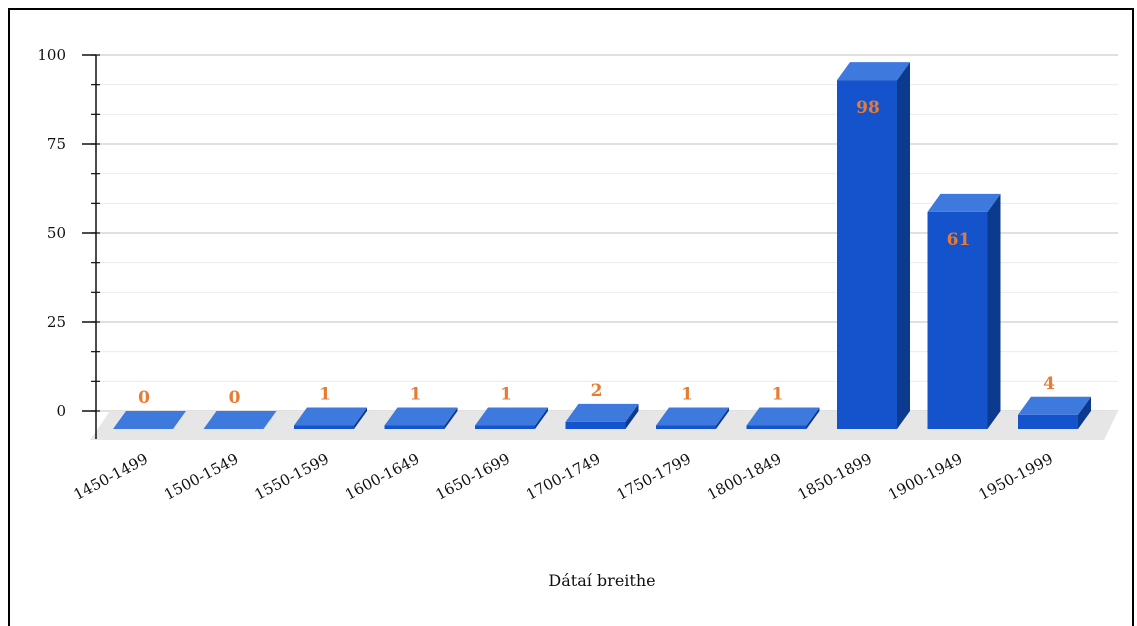  What do you see at coordinates (1049, 384) in the screenshot?
I see `data-label: 4` at bounding box center [1049, 384].